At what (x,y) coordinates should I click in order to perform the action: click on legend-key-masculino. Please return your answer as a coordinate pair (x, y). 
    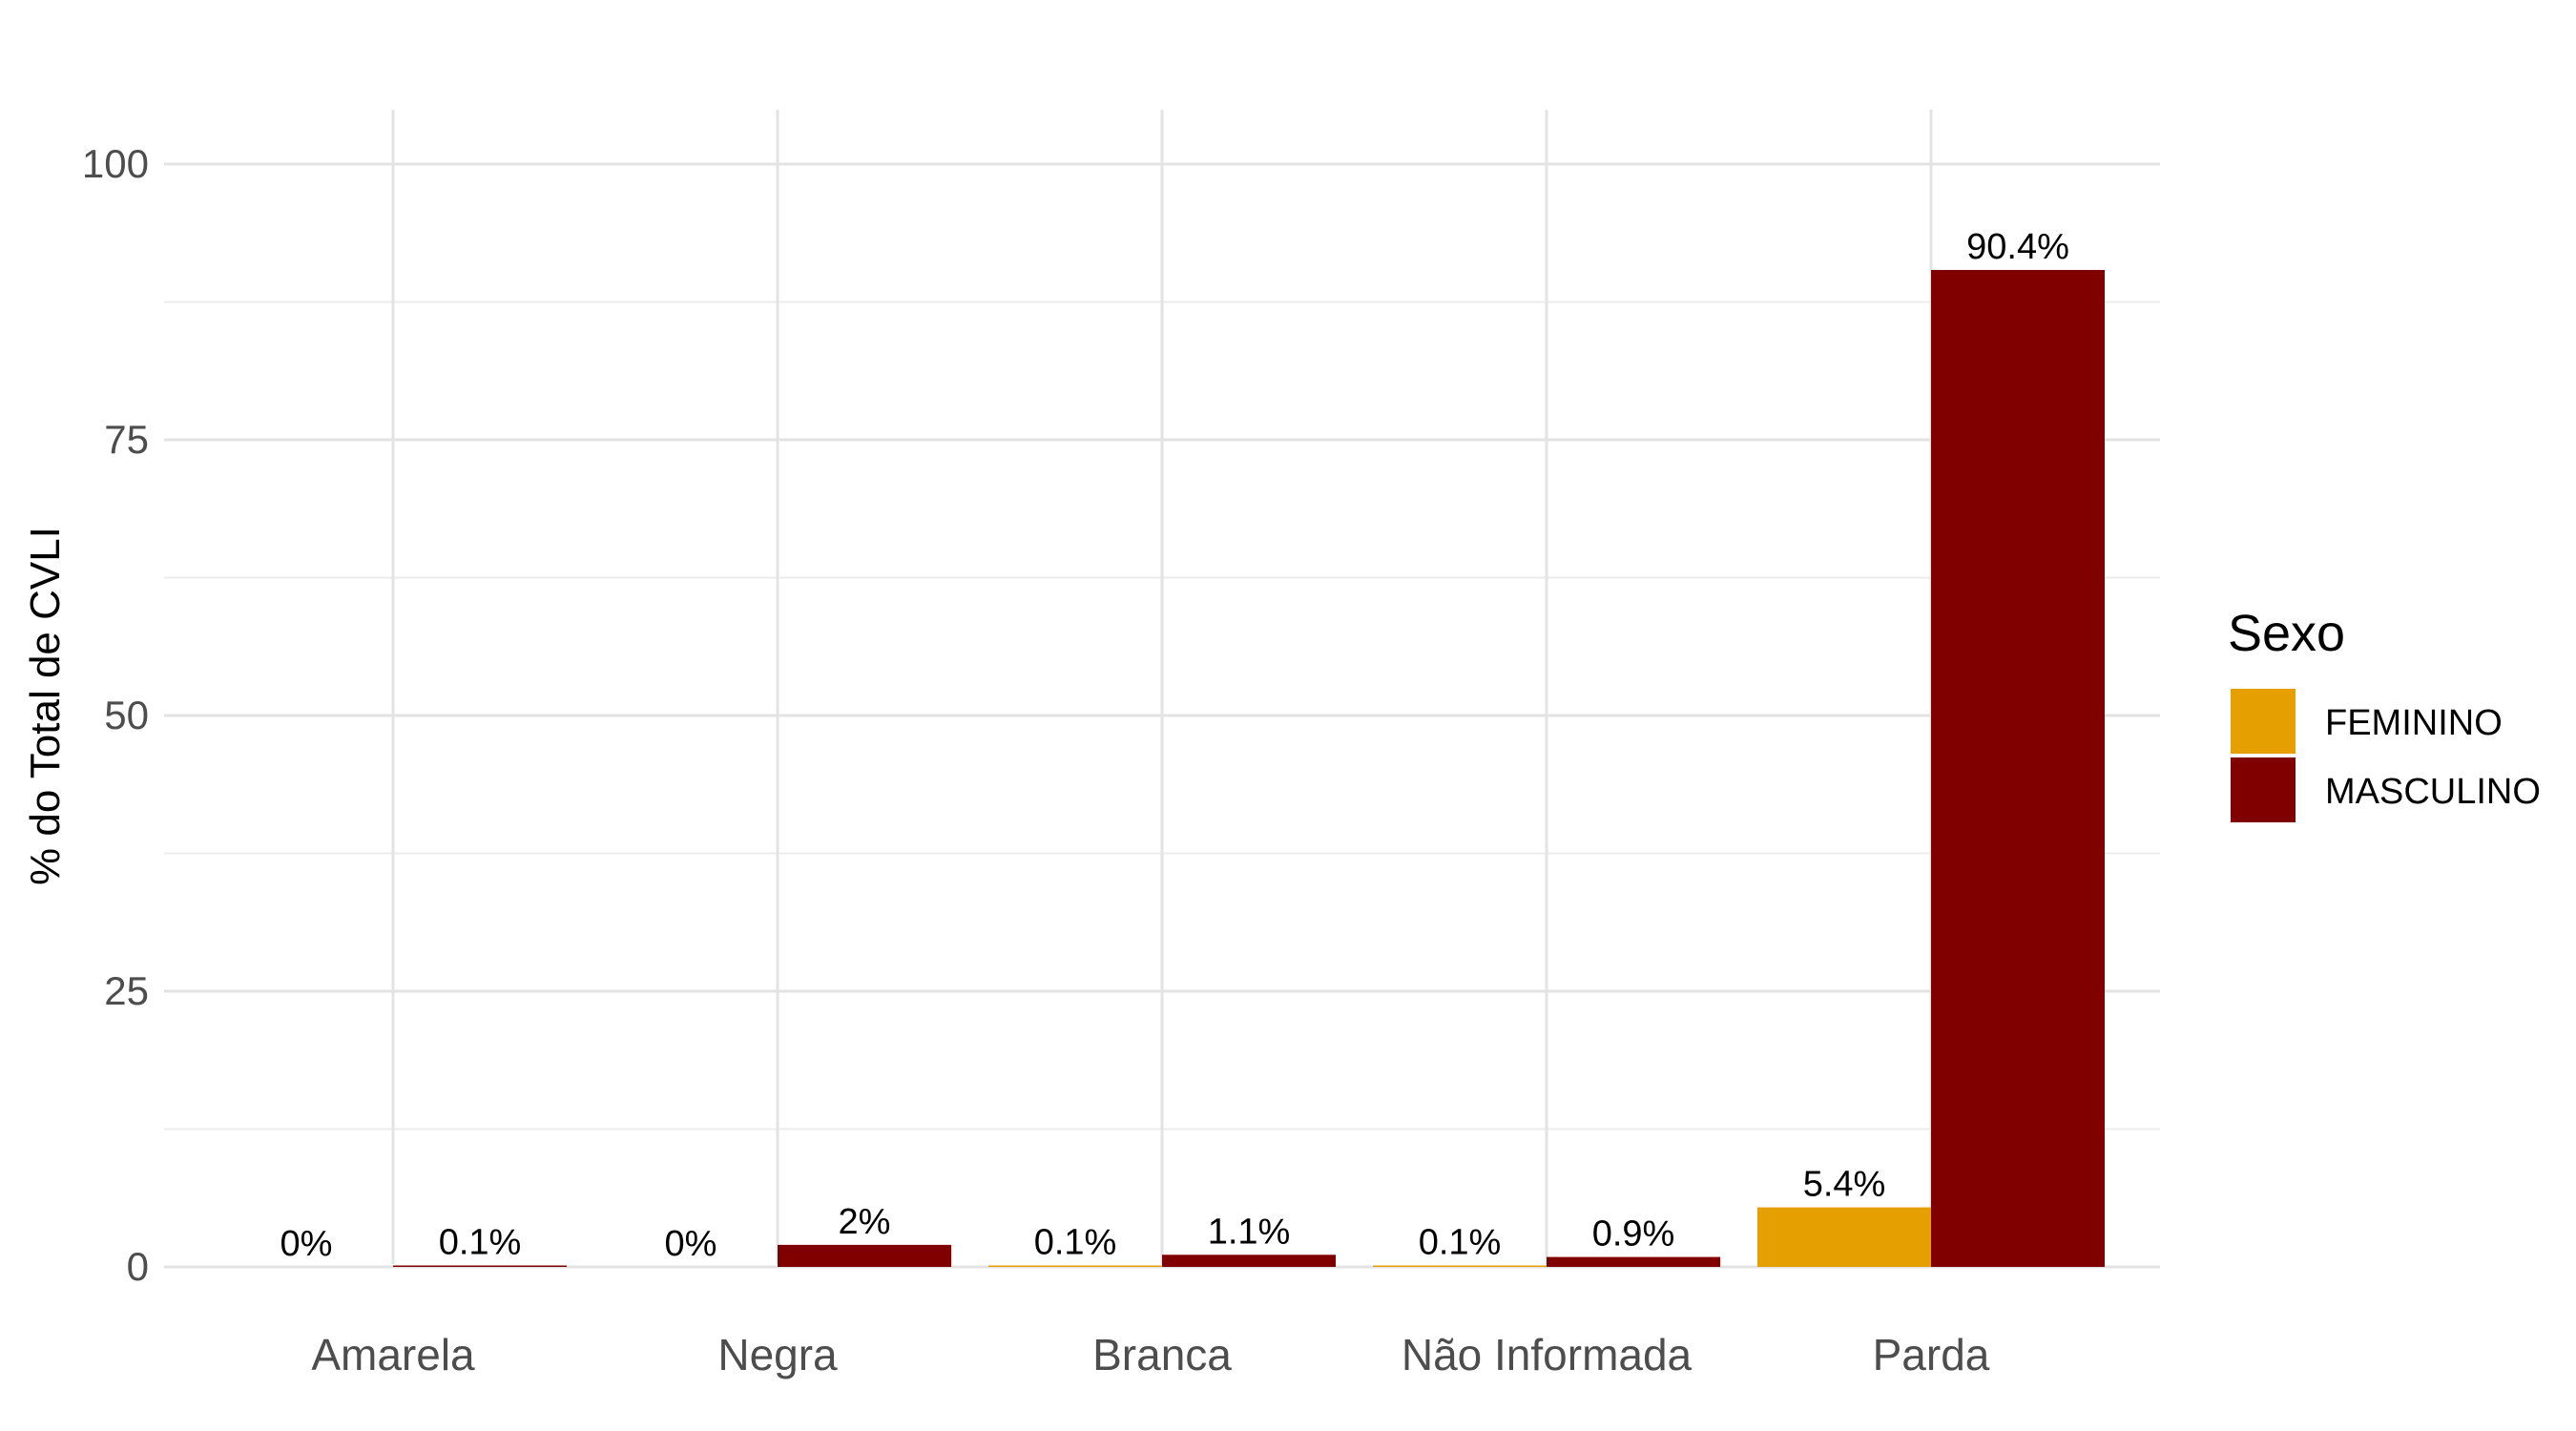
    Looking at the image, I should click on (2263, 789).